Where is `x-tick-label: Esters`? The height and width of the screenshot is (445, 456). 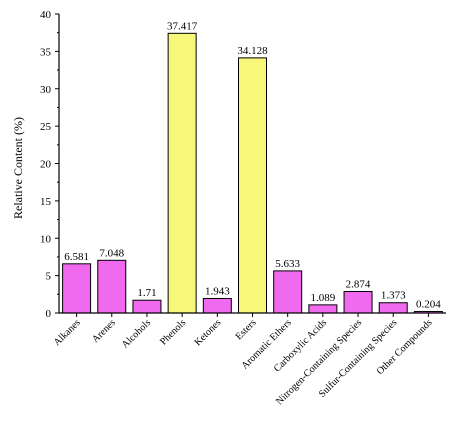
x-tick-label: Esters is located at coordinates (246, 329).